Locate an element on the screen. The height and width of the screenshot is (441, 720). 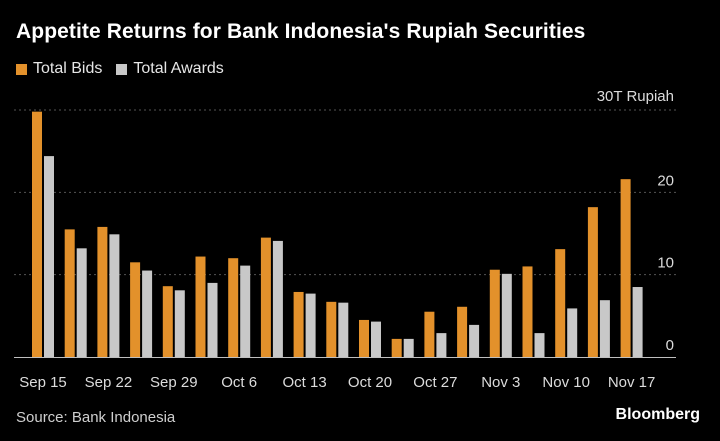
x-tick-label: Oct 27 is located at coordinates (435, 382).